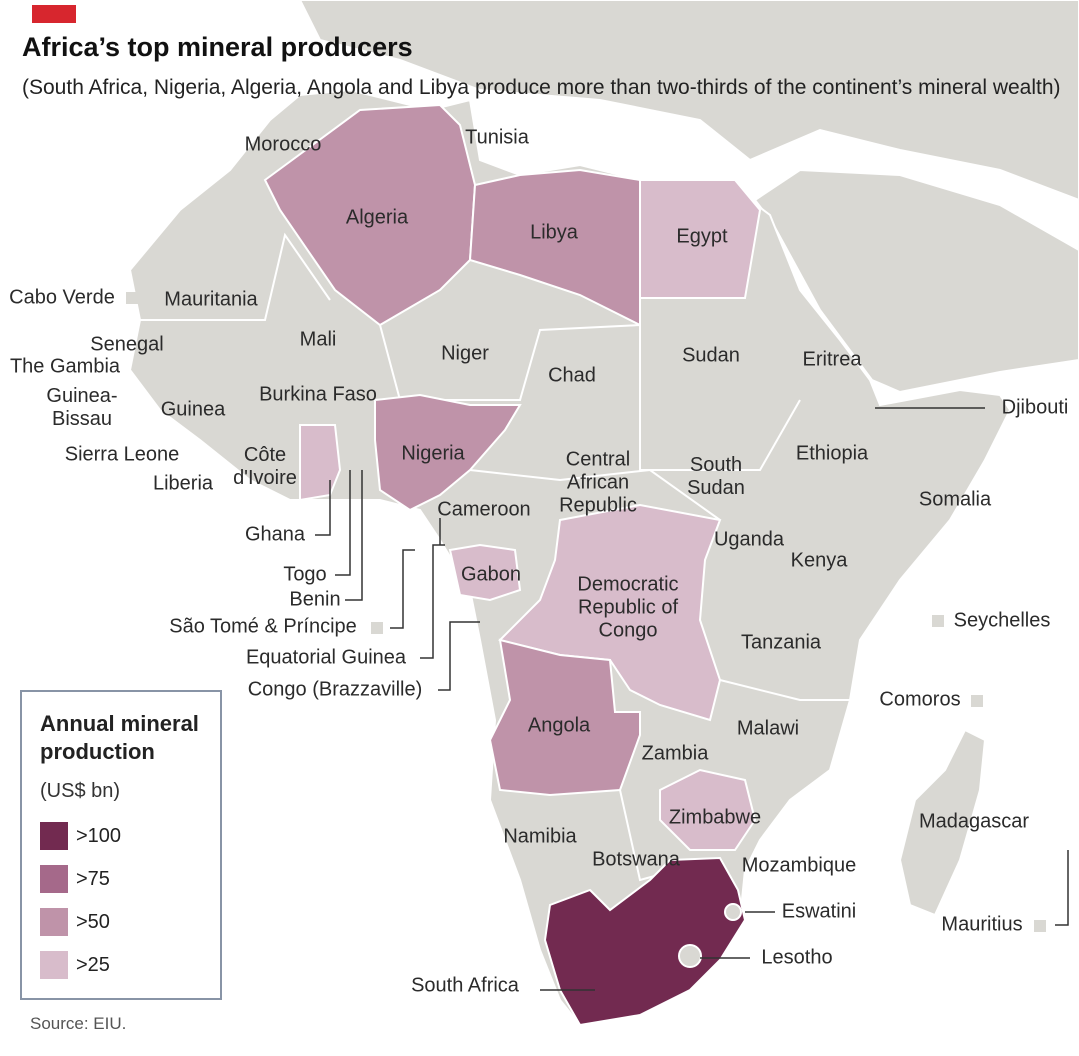  I want to click on country-label: The Gambia, so click(65, 366).